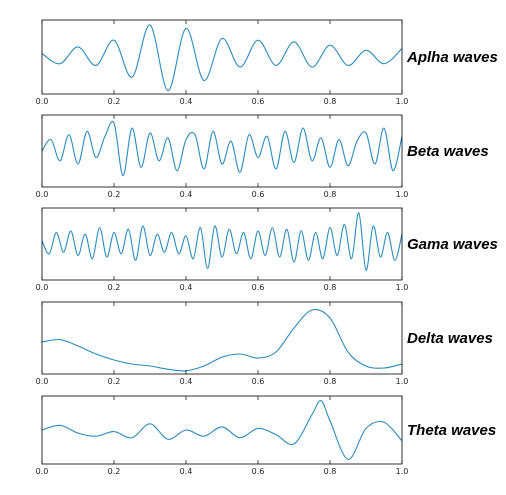 The image size is (506, 495). I want to click on wave-type-label: Delta waves, so click(450, 338).